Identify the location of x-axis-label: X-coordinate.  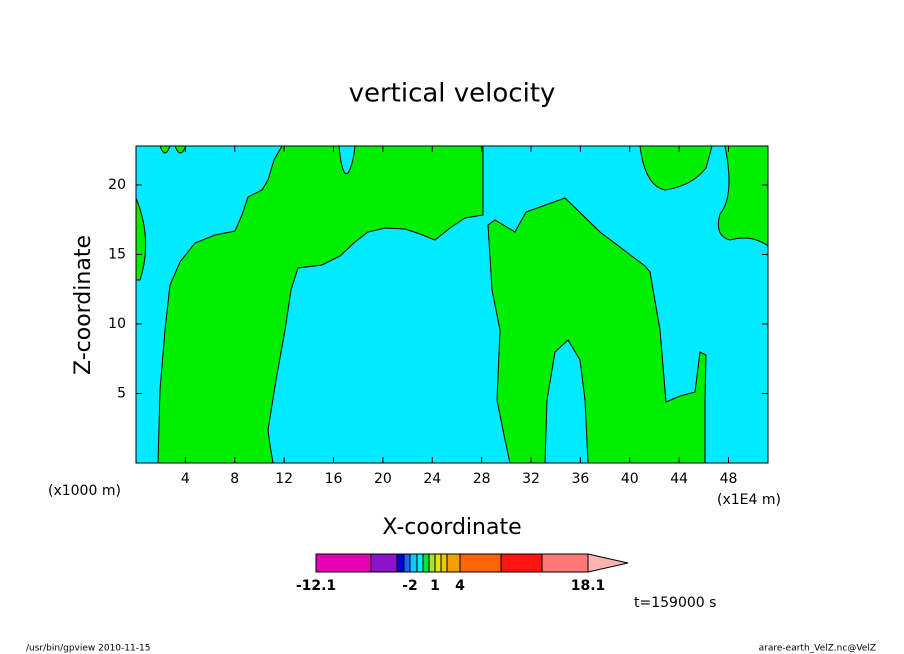
(451, 527).